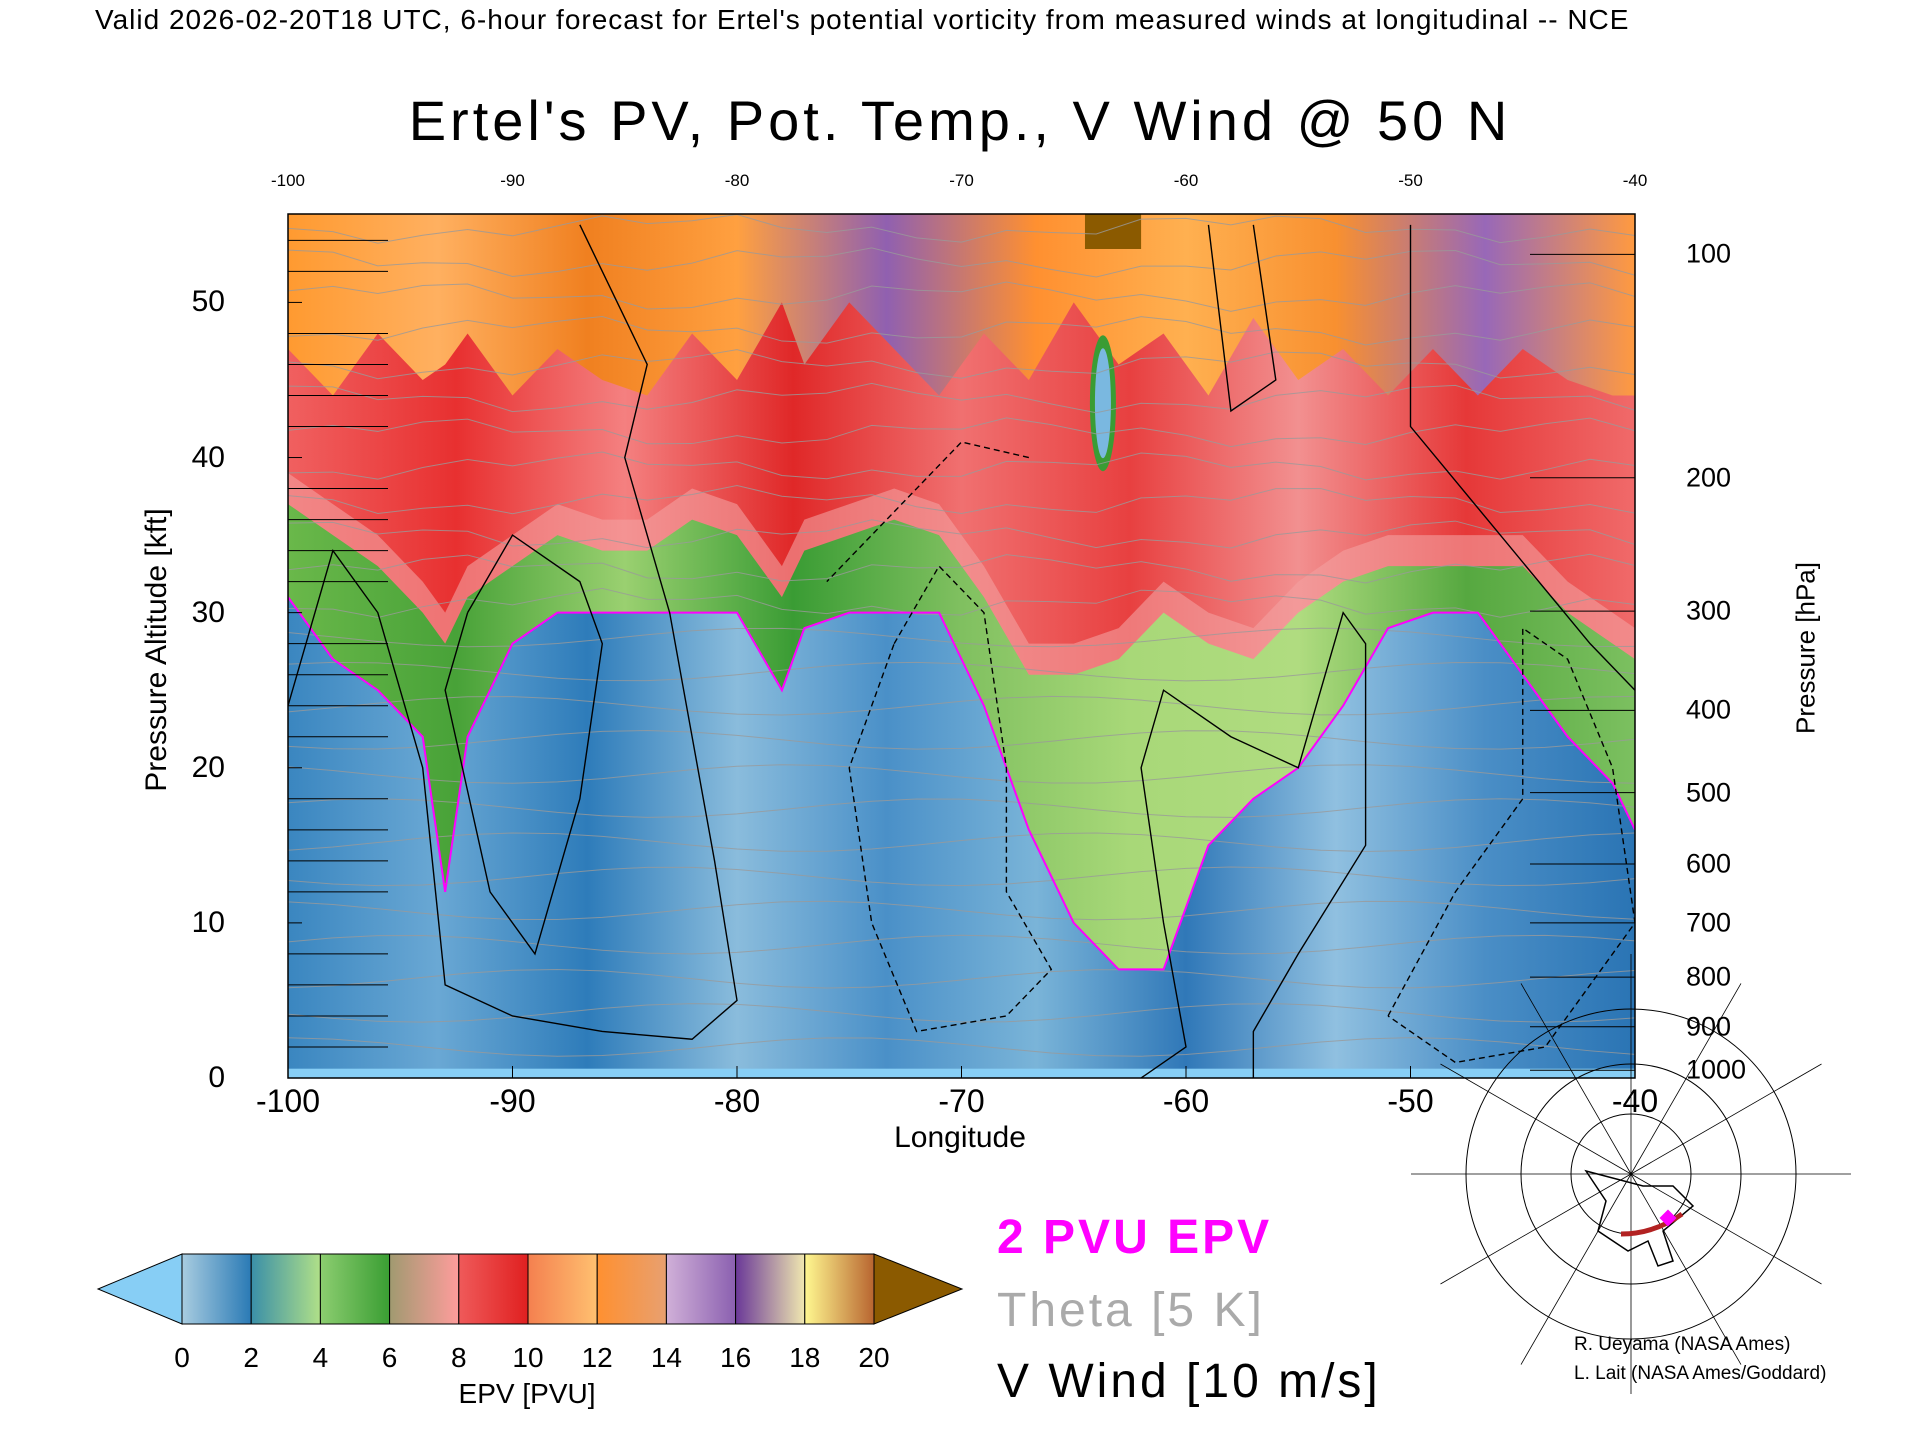 The width and height of the screenshot is (1920, 1440). What do you see at coordinates (208, 612) in the screenshot?
I see `y-tick-label: 30` at bounding box center [208, 612].